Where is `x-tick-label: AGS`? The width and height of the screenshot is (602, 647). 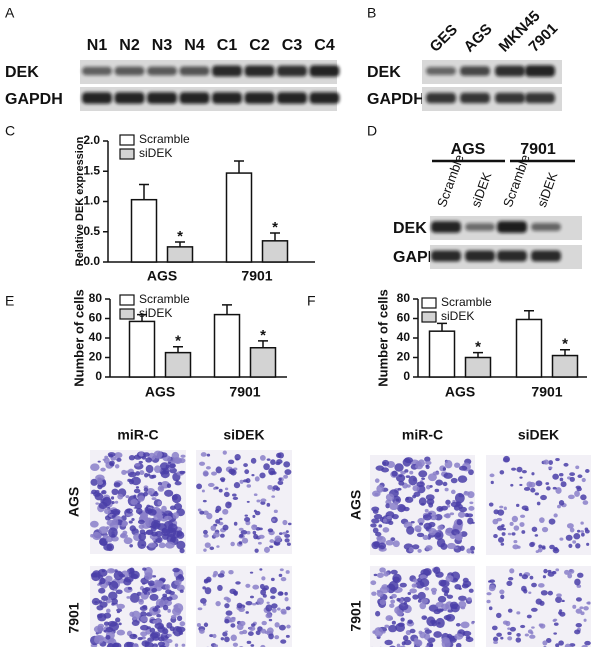
x-tick-label: AGS is located at coordinates (460, 392).